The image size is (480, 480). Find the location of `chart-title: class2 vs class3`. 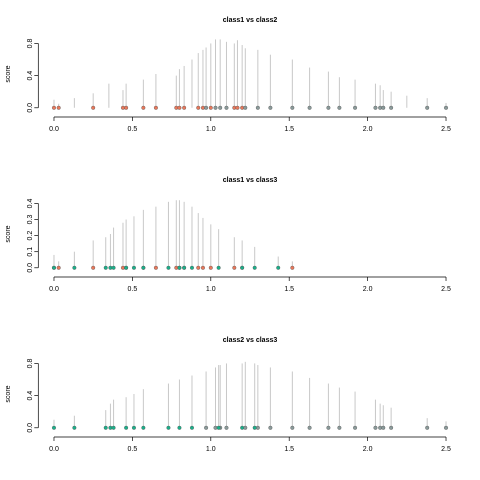

chart-title: class2 vs class3 is located at coordinates (250, 340).